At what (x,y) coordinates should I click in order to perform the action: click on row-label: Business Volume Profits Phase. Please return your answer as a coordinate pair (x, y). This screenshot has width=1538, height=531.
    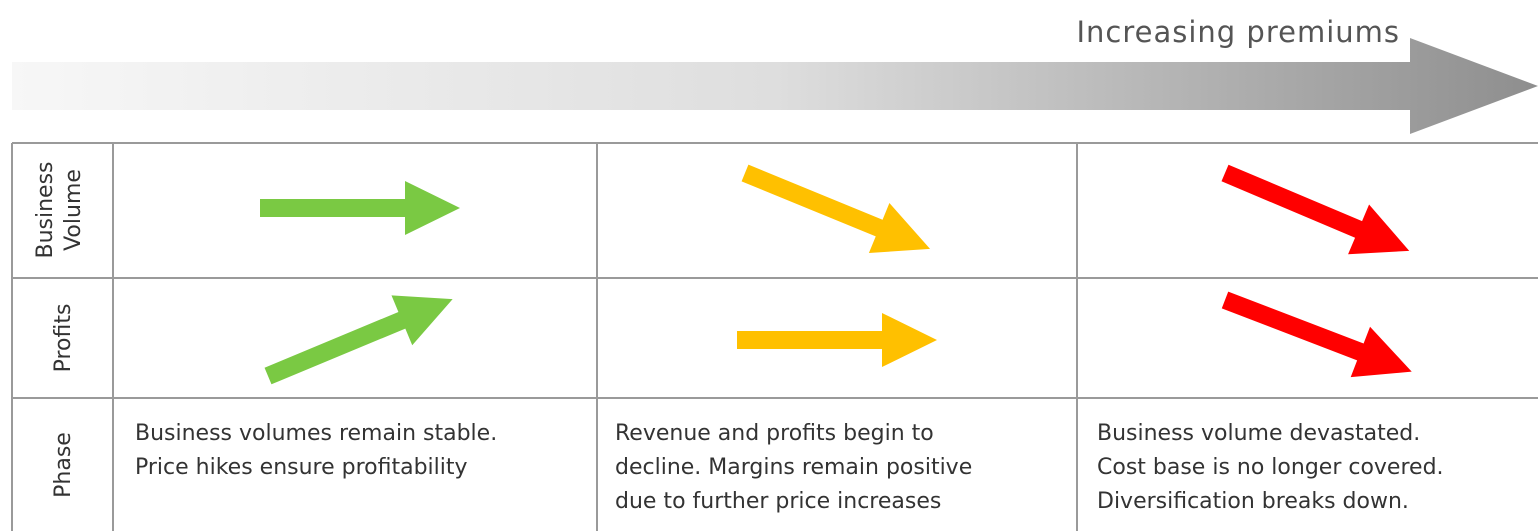
    Looking at the image, I should click on (59, 329).